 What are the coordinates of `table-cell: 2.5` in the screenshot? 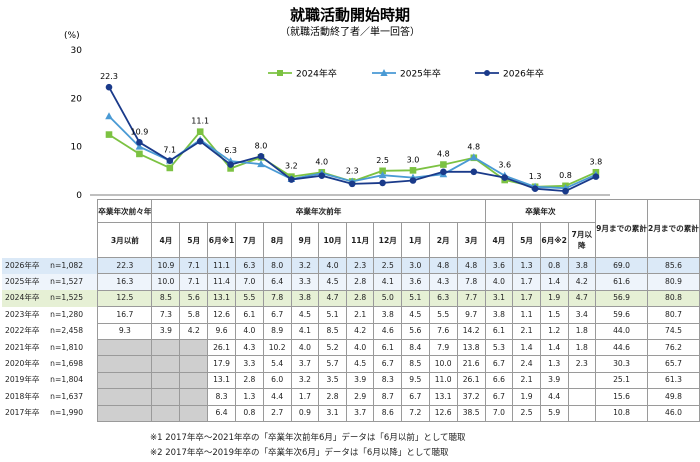 It's located at (388, 265).